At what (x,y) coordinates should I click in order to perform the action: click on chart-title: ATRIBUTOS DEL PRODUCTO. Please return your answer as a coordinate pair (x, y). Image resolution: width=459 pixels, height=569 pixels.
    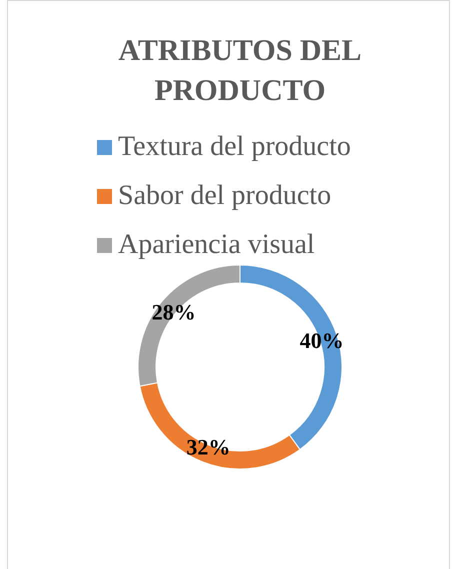
    Looking at the image, I should click on (240, 70).